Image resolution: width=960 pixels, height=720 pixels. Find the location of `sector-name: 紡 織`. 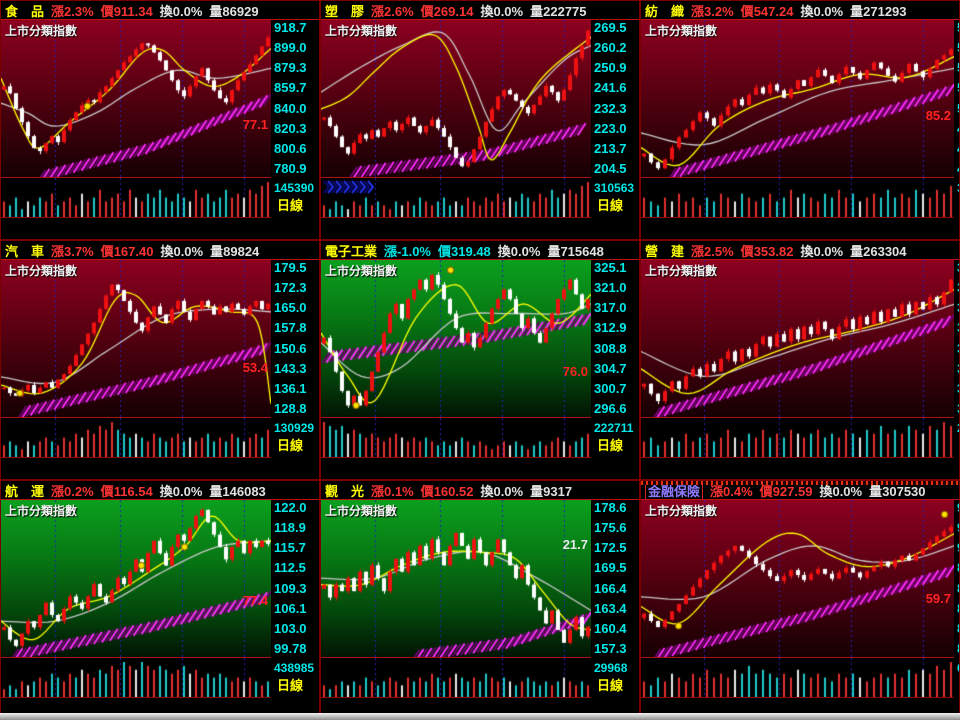

sector-name: 紡 織 is located at coordinates (665, 11).